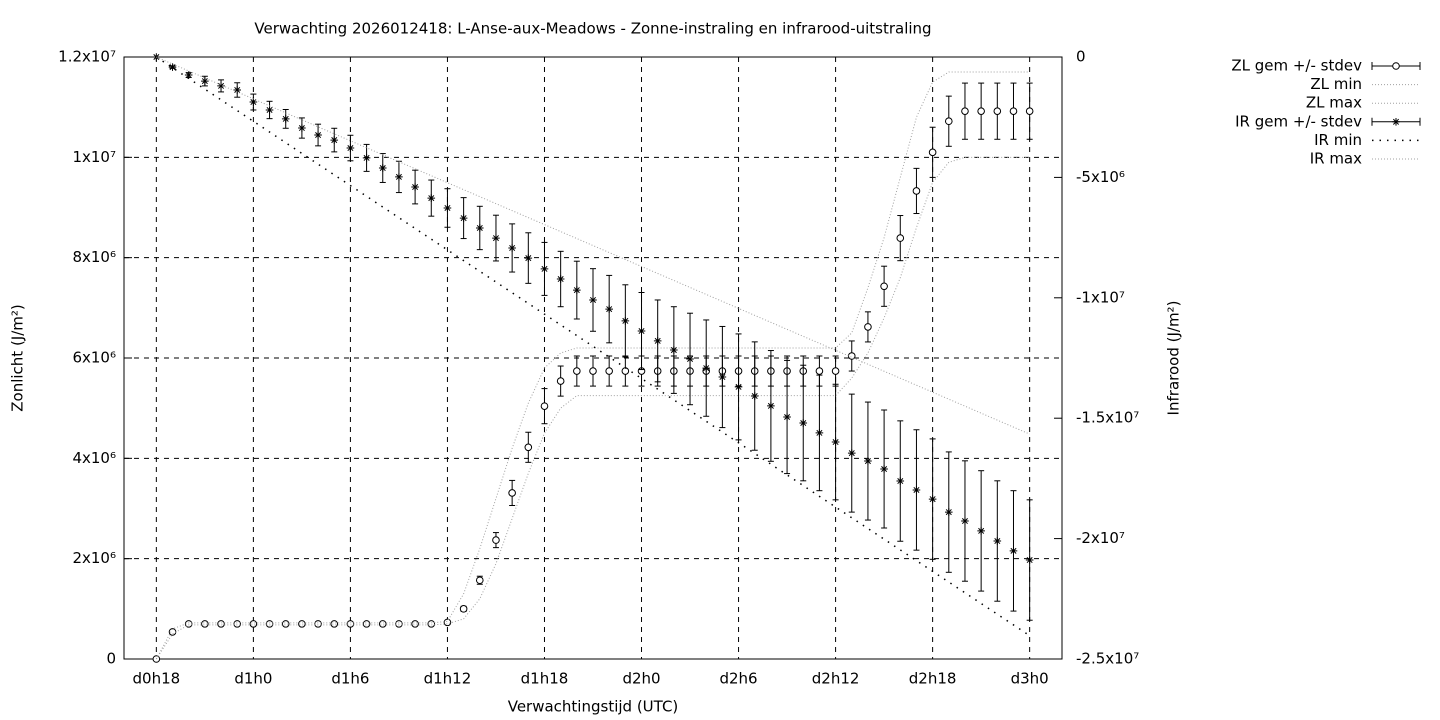 This screenshot has height=720, width=1440. What do you see at coordinates (1030, 679) in the screenshot?
I see `x-tick-label: d3h0` at bounding box center [1030, 679].